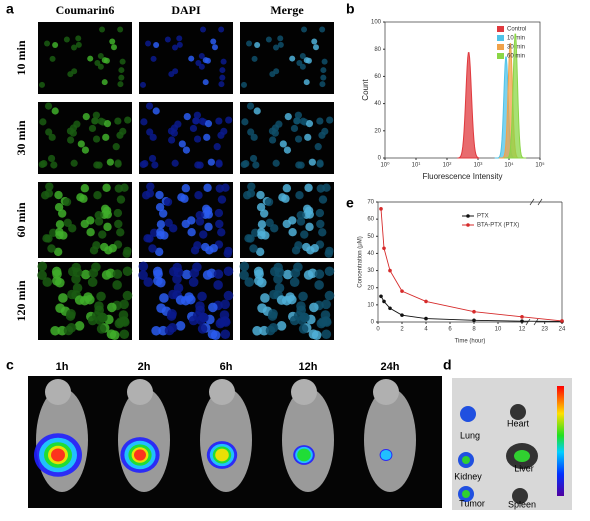 Image resolution: width=590 pixels, height=521 pixels. I want to click on organ-label: Heart, so click(518, 423).